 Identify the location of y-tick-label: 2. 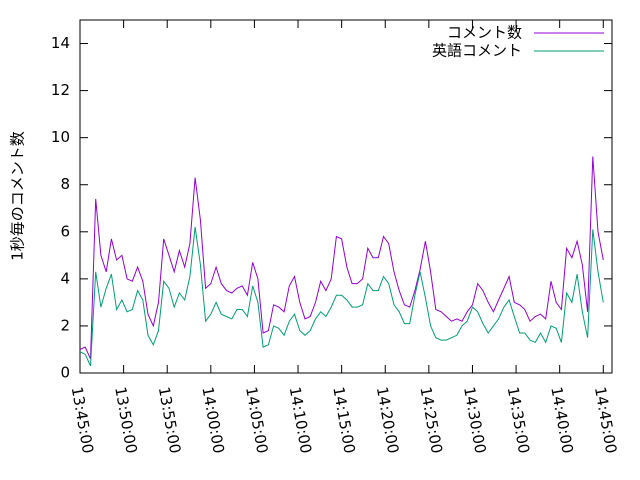
(65, 325).